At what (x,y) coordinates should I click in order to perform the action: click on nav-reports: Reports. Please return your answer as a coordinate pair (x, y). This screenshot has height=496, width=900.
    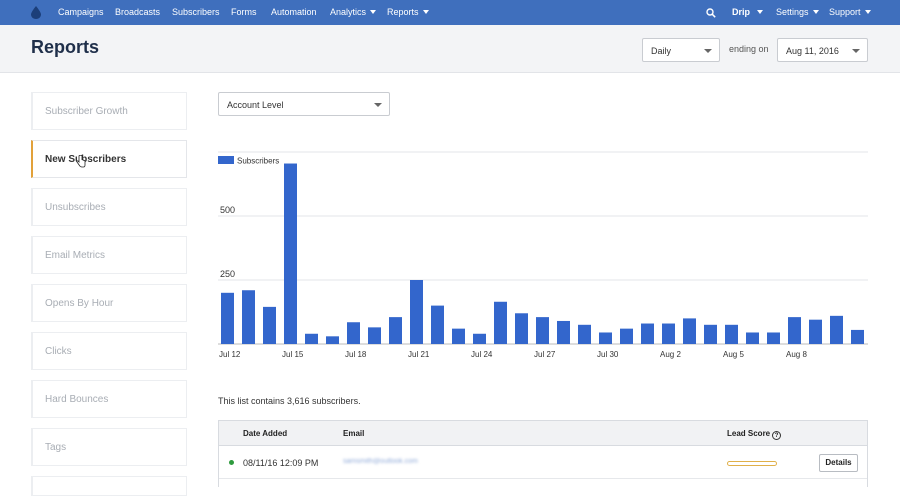
    Looking at the image, I should click on (408, 12).